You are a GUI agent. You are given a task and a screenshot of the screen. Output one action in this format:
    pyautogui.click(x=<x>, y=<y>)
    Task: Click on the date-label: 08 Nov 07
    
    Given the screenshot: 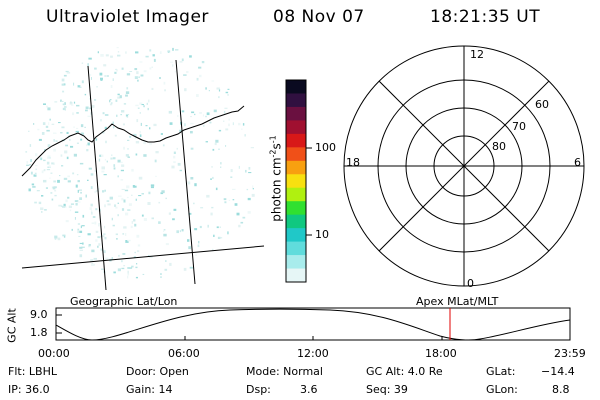 What is the action you would take?
    pyautogui.click(x=319, y=17)
    